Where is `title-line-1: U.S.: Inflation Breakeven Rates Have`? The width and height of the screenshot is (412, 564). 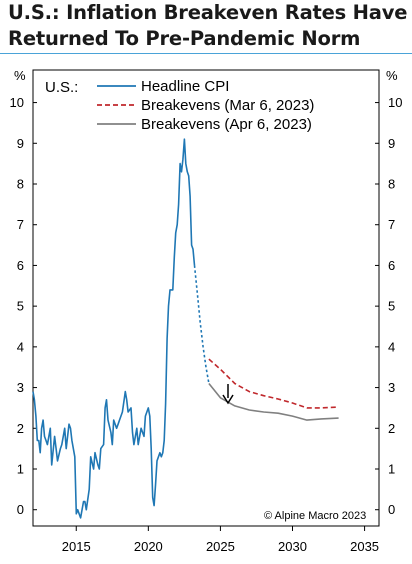
title-line-1: U.S.: Inflation Breakeven Rates Have is located at coordinates (208, 12).